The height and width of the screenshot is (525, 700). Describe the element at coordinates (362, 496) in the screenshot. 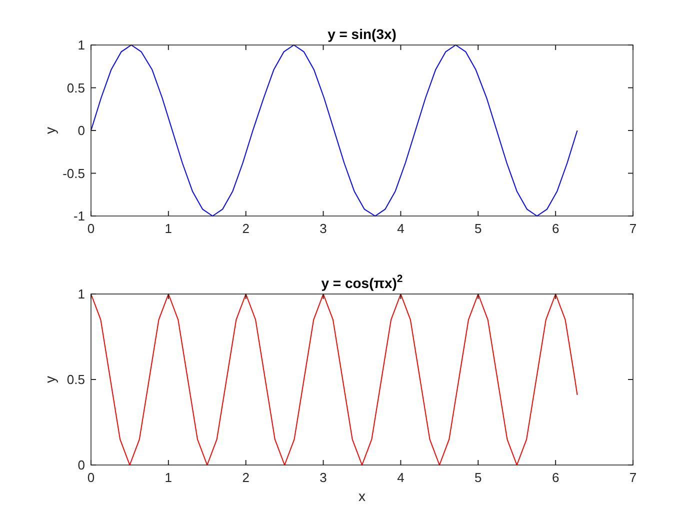

I see `x-axis-title: x` at that location.